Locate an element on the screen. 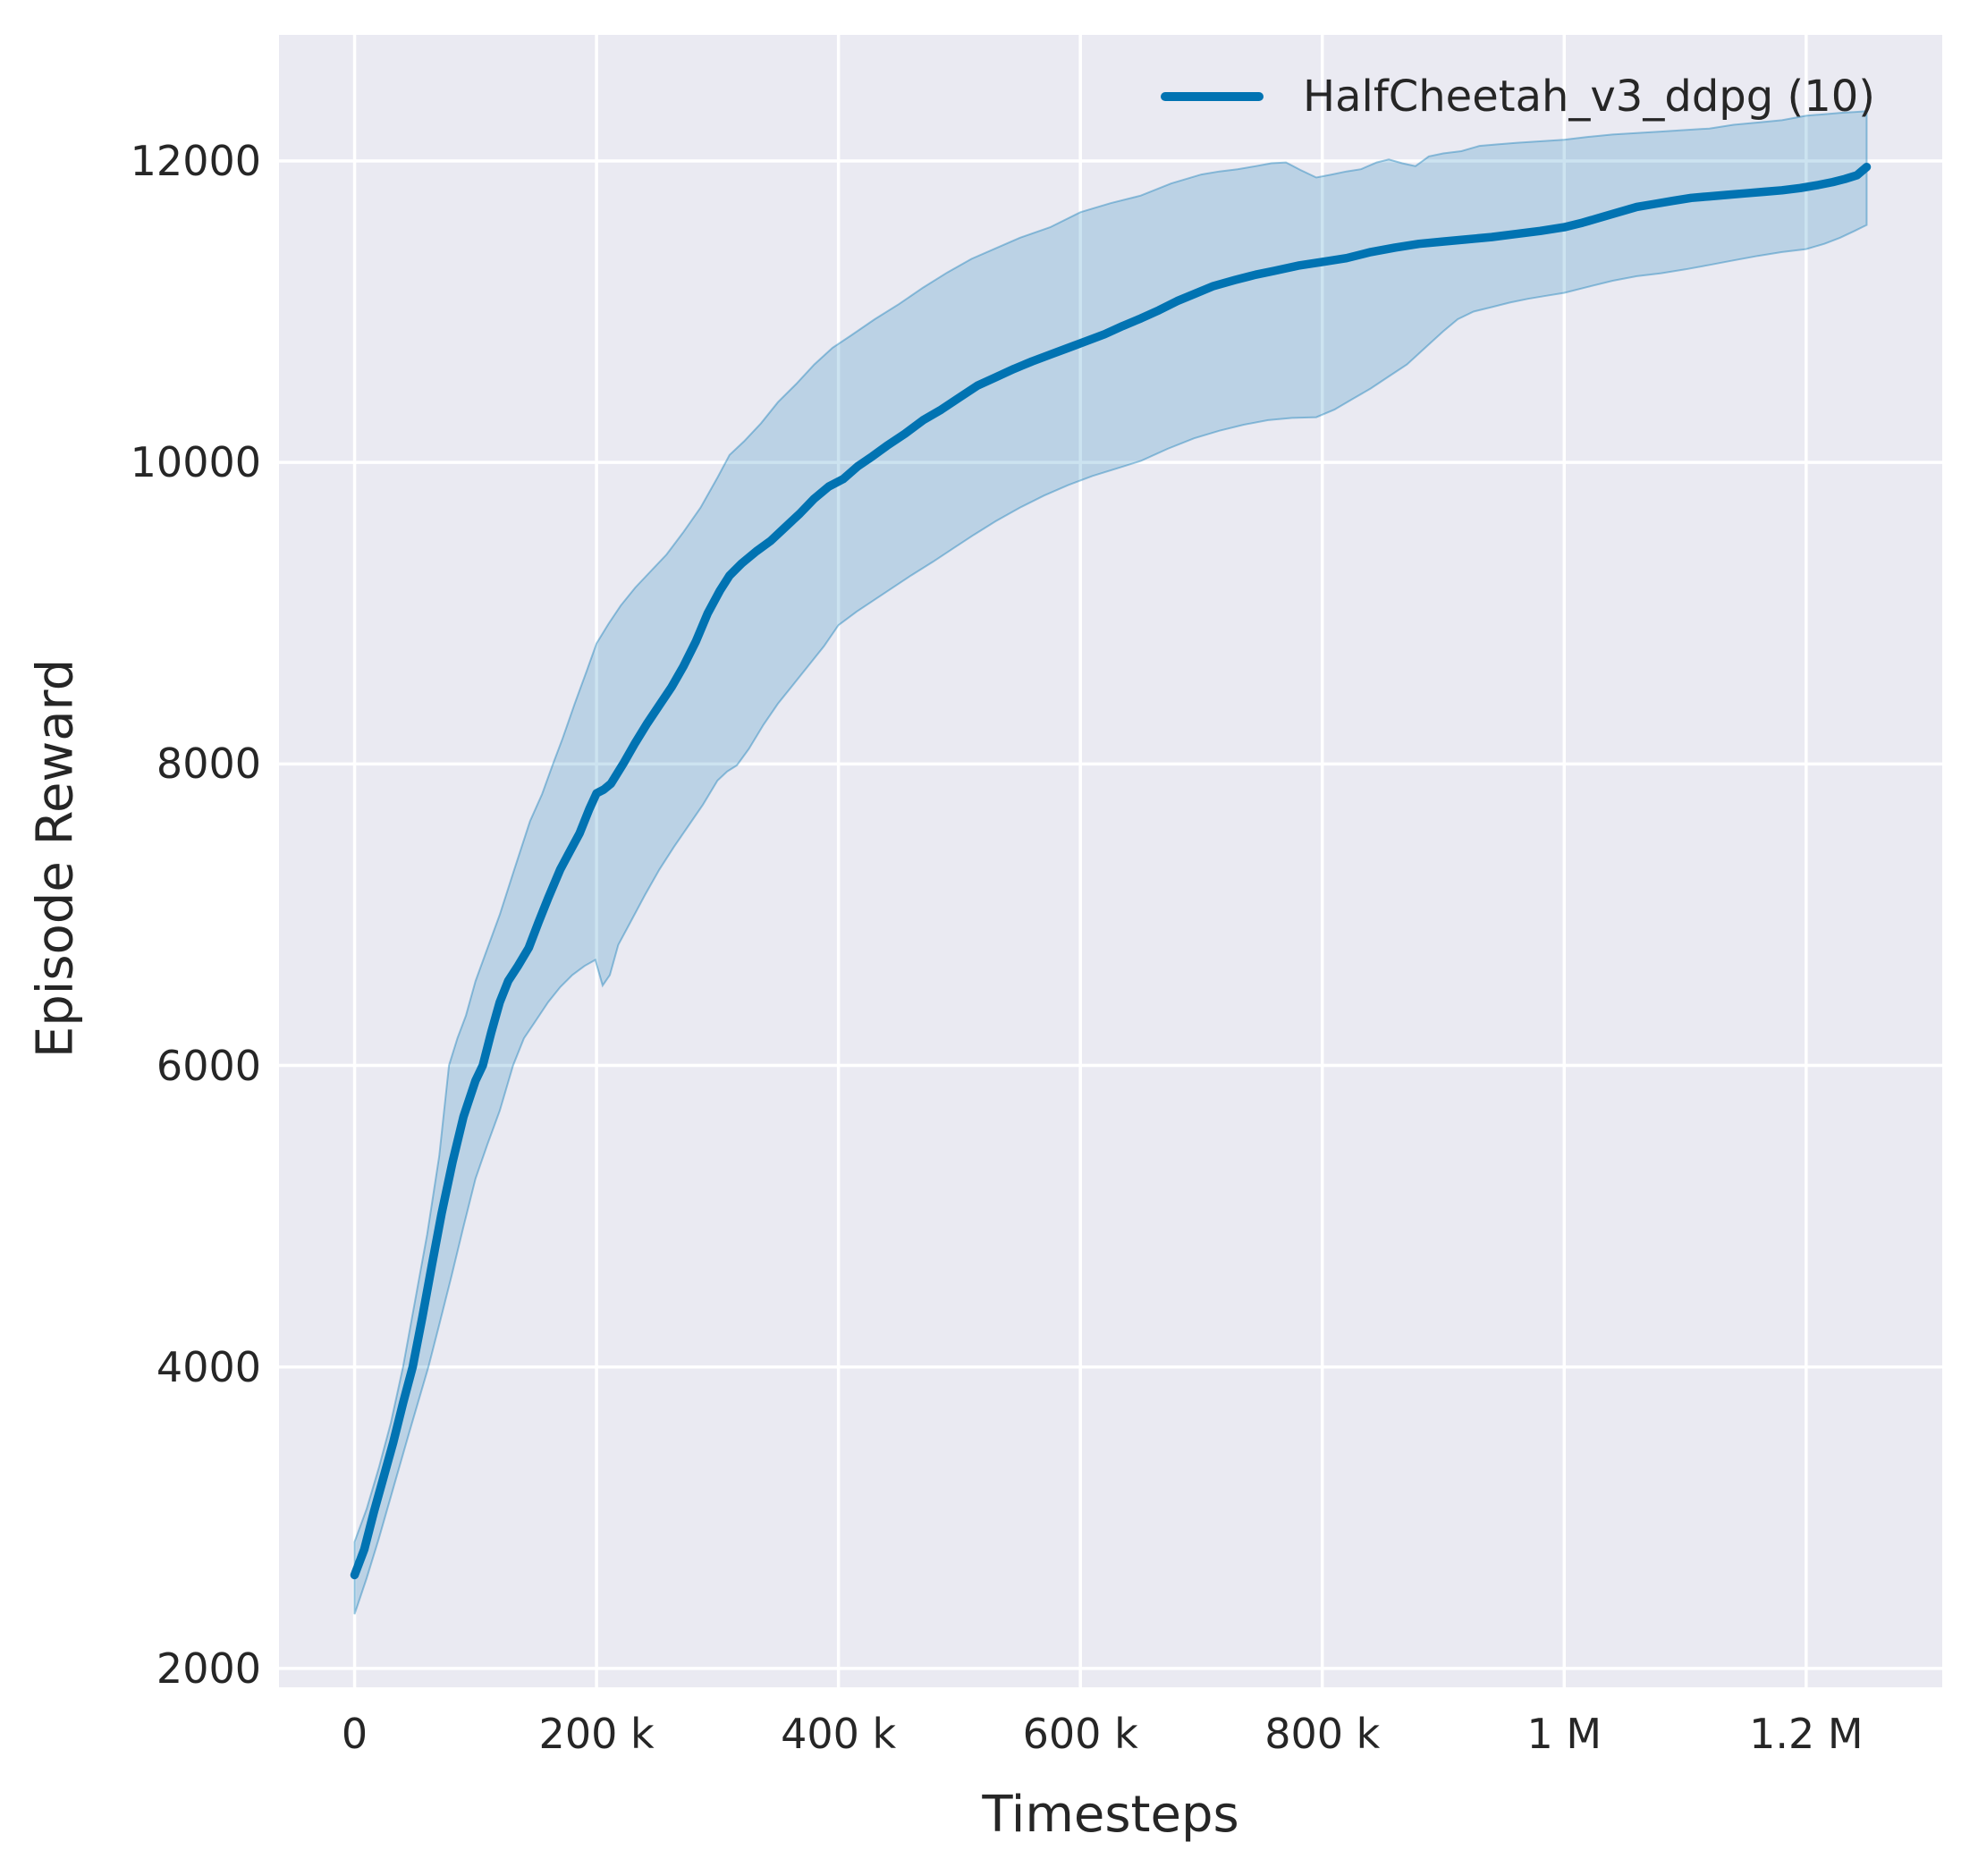 This screenshot has height=1876, width=1978. legend: HalfCheetah_v3_ddpg (10) is located at coordinates (1518, 97).